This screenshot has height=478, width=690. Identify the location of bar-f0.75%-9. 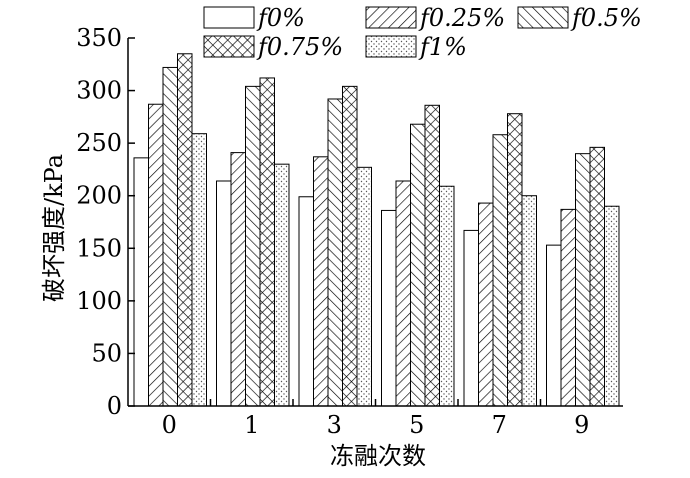
(597, 276).